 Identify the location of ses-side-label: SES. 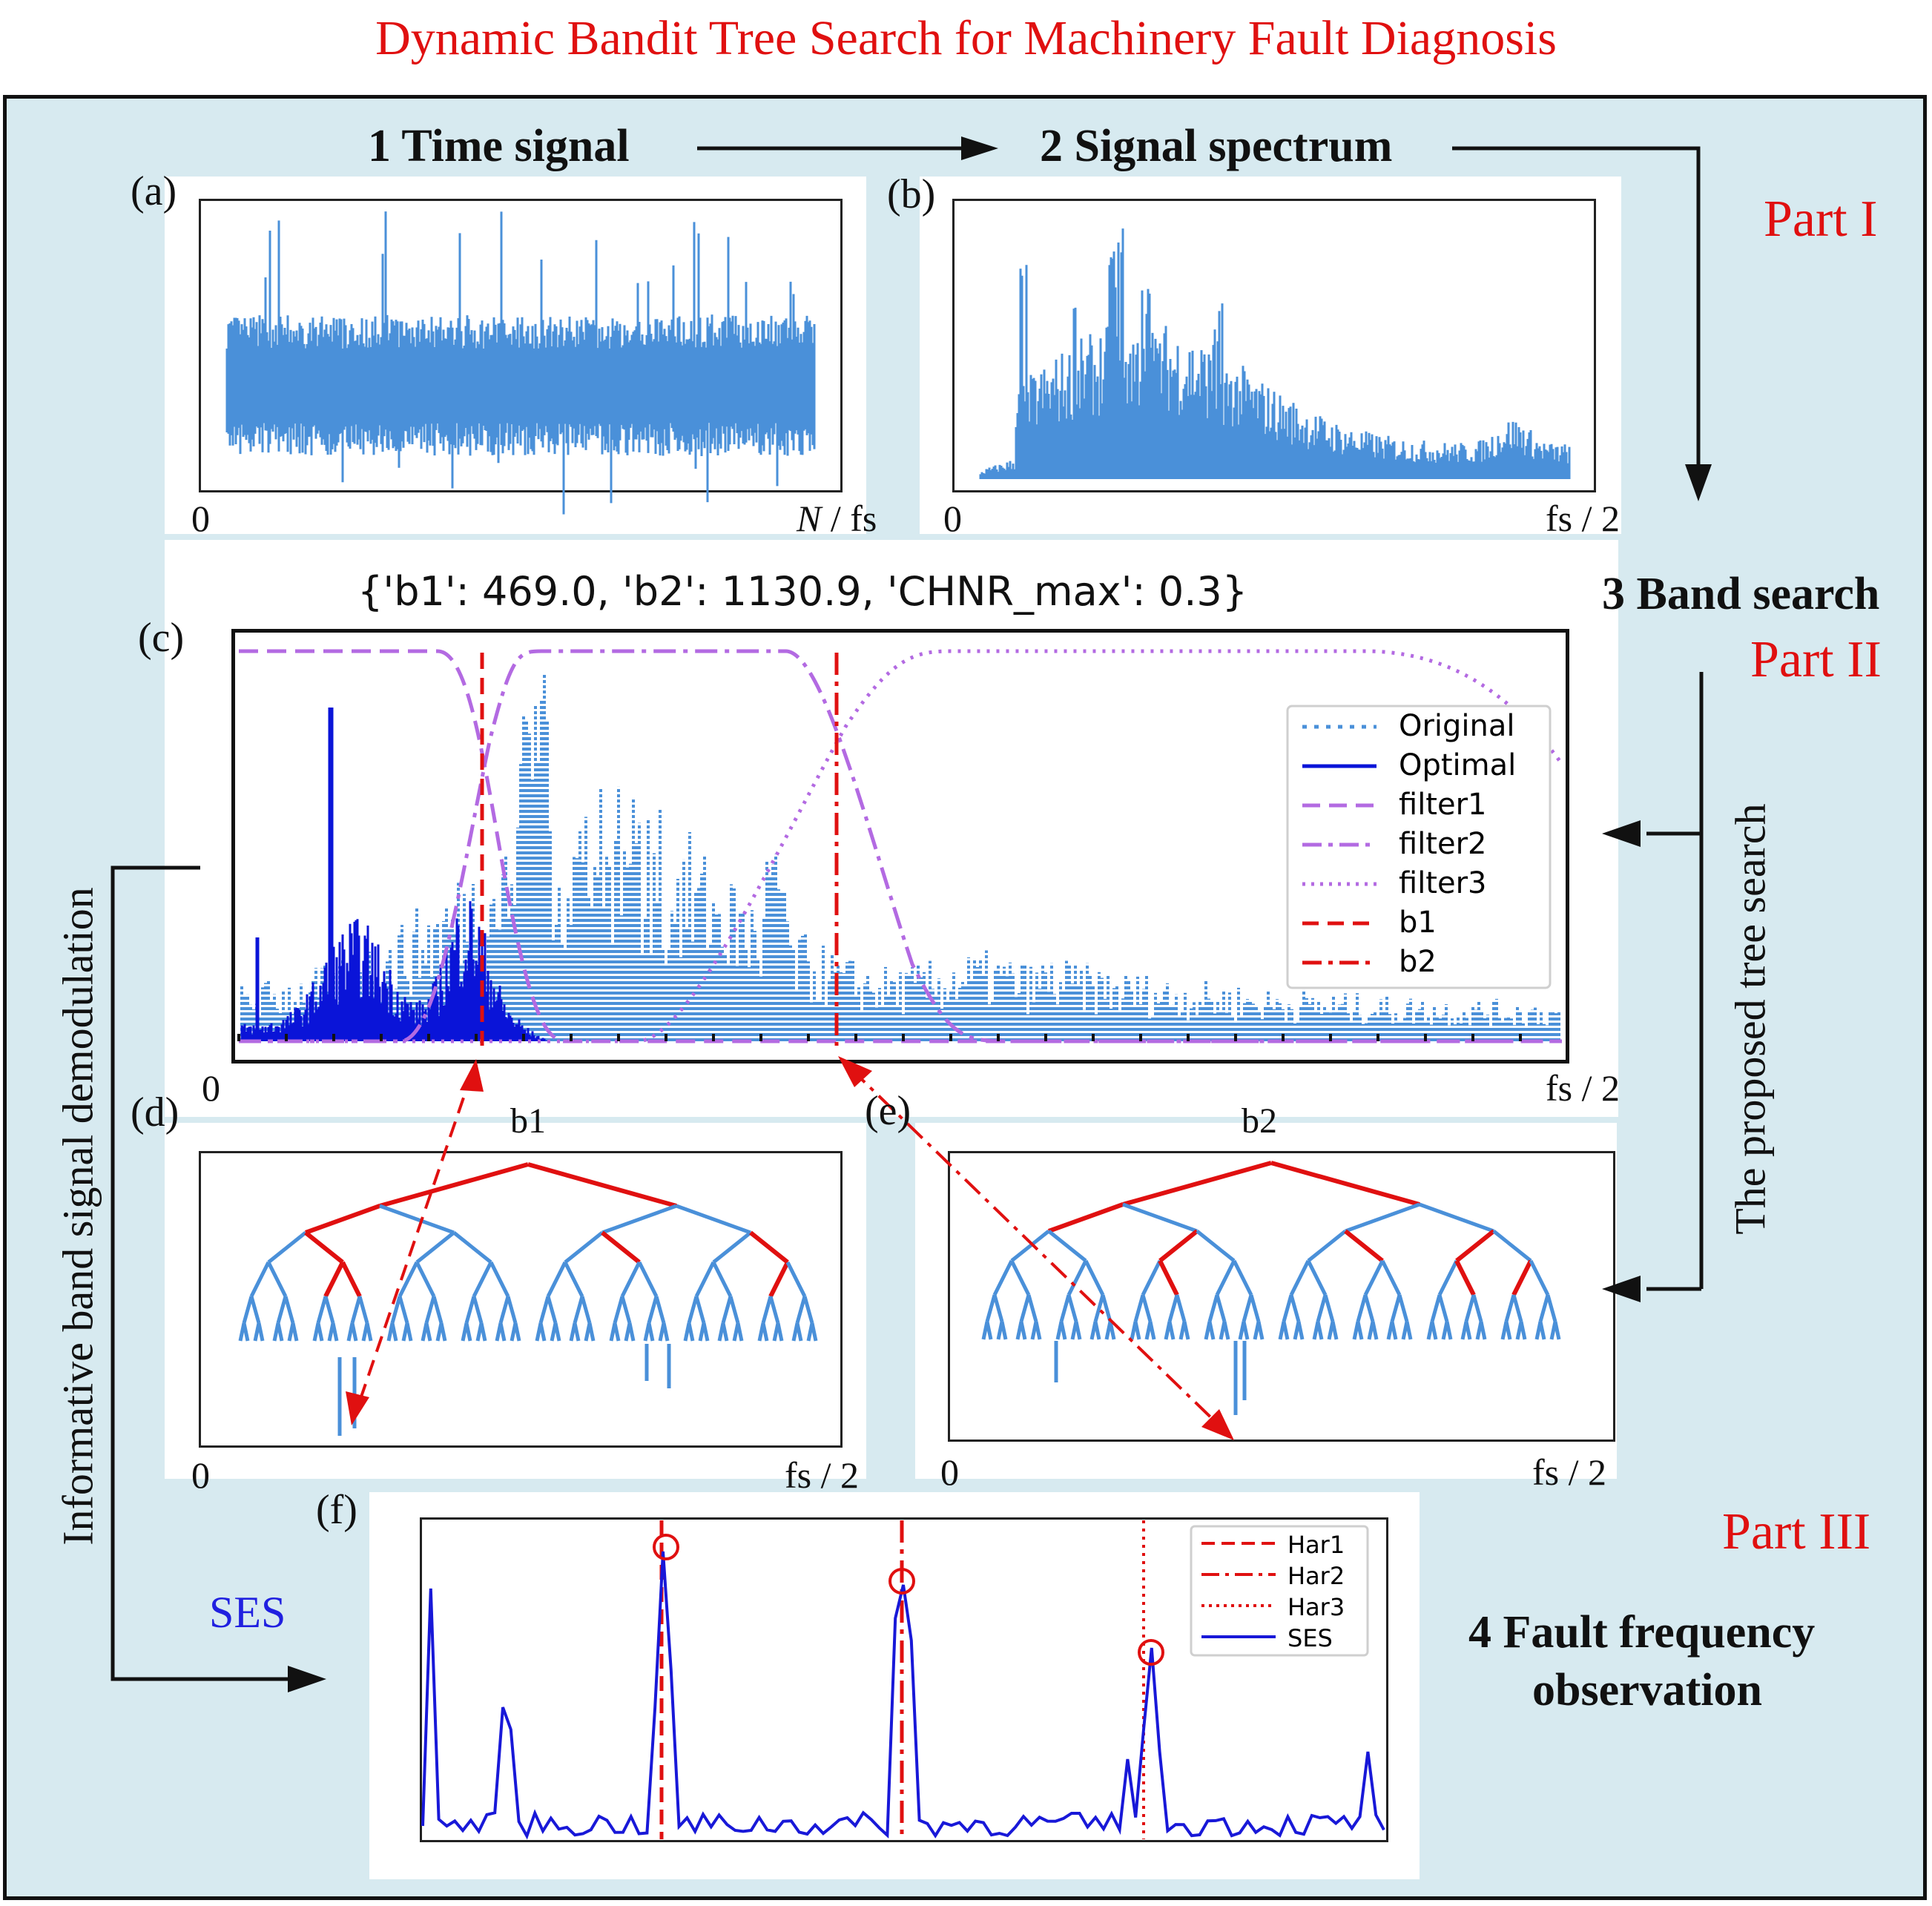
(247, 1613).